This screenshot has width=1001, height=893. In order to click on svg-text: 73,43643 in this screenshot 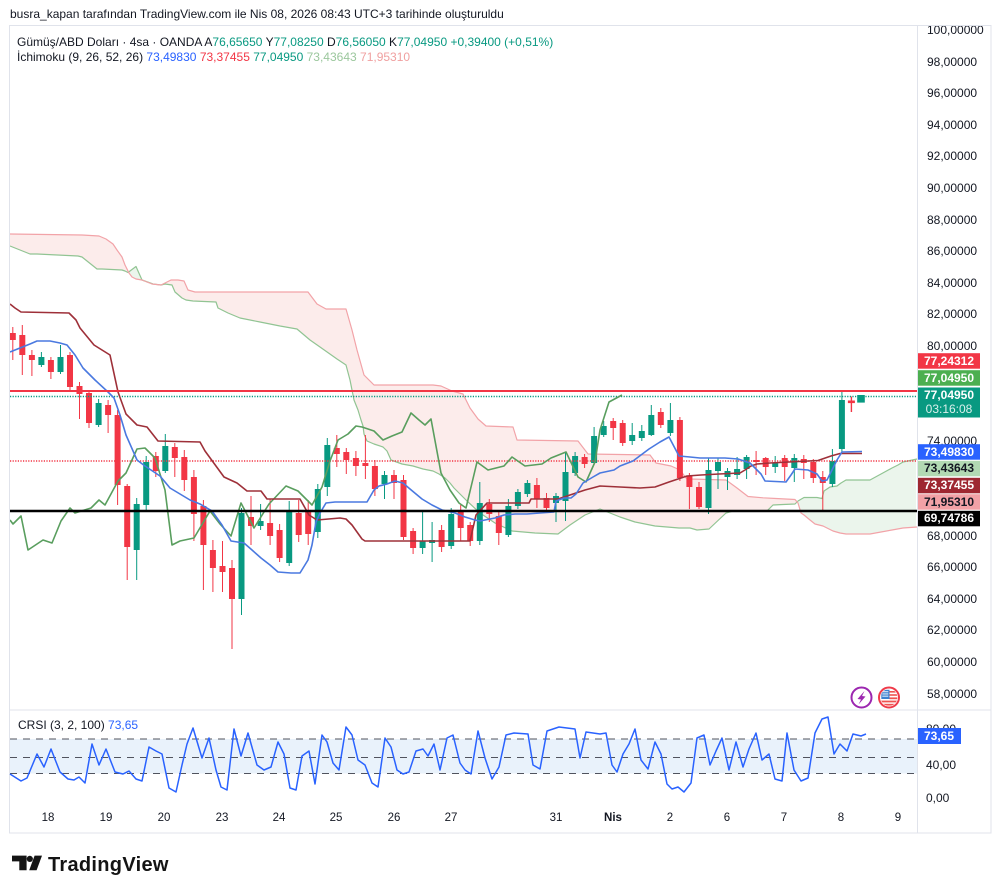, I will do `click(949, 468)`.